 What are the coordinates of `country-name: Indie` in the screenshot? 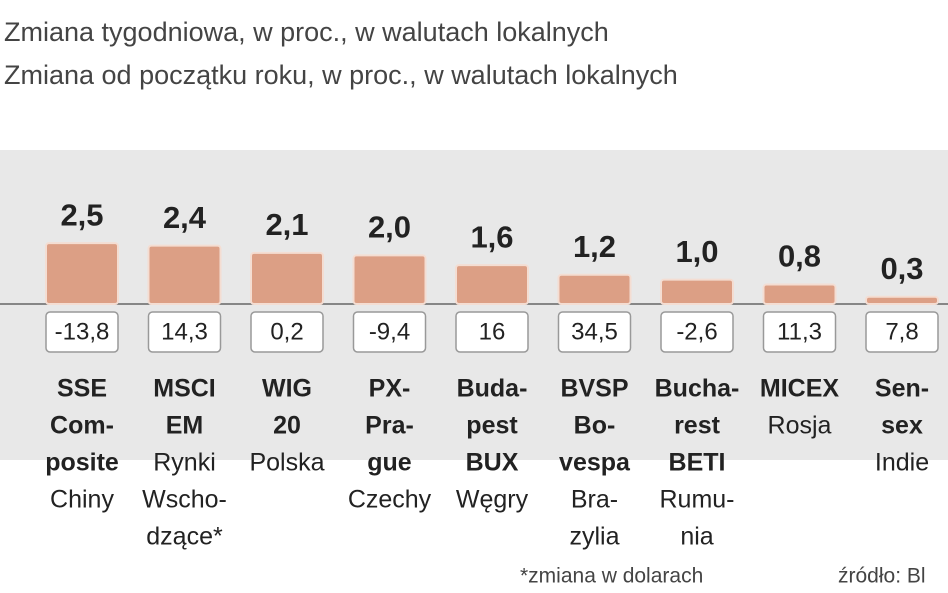 It's located at (902, 463).